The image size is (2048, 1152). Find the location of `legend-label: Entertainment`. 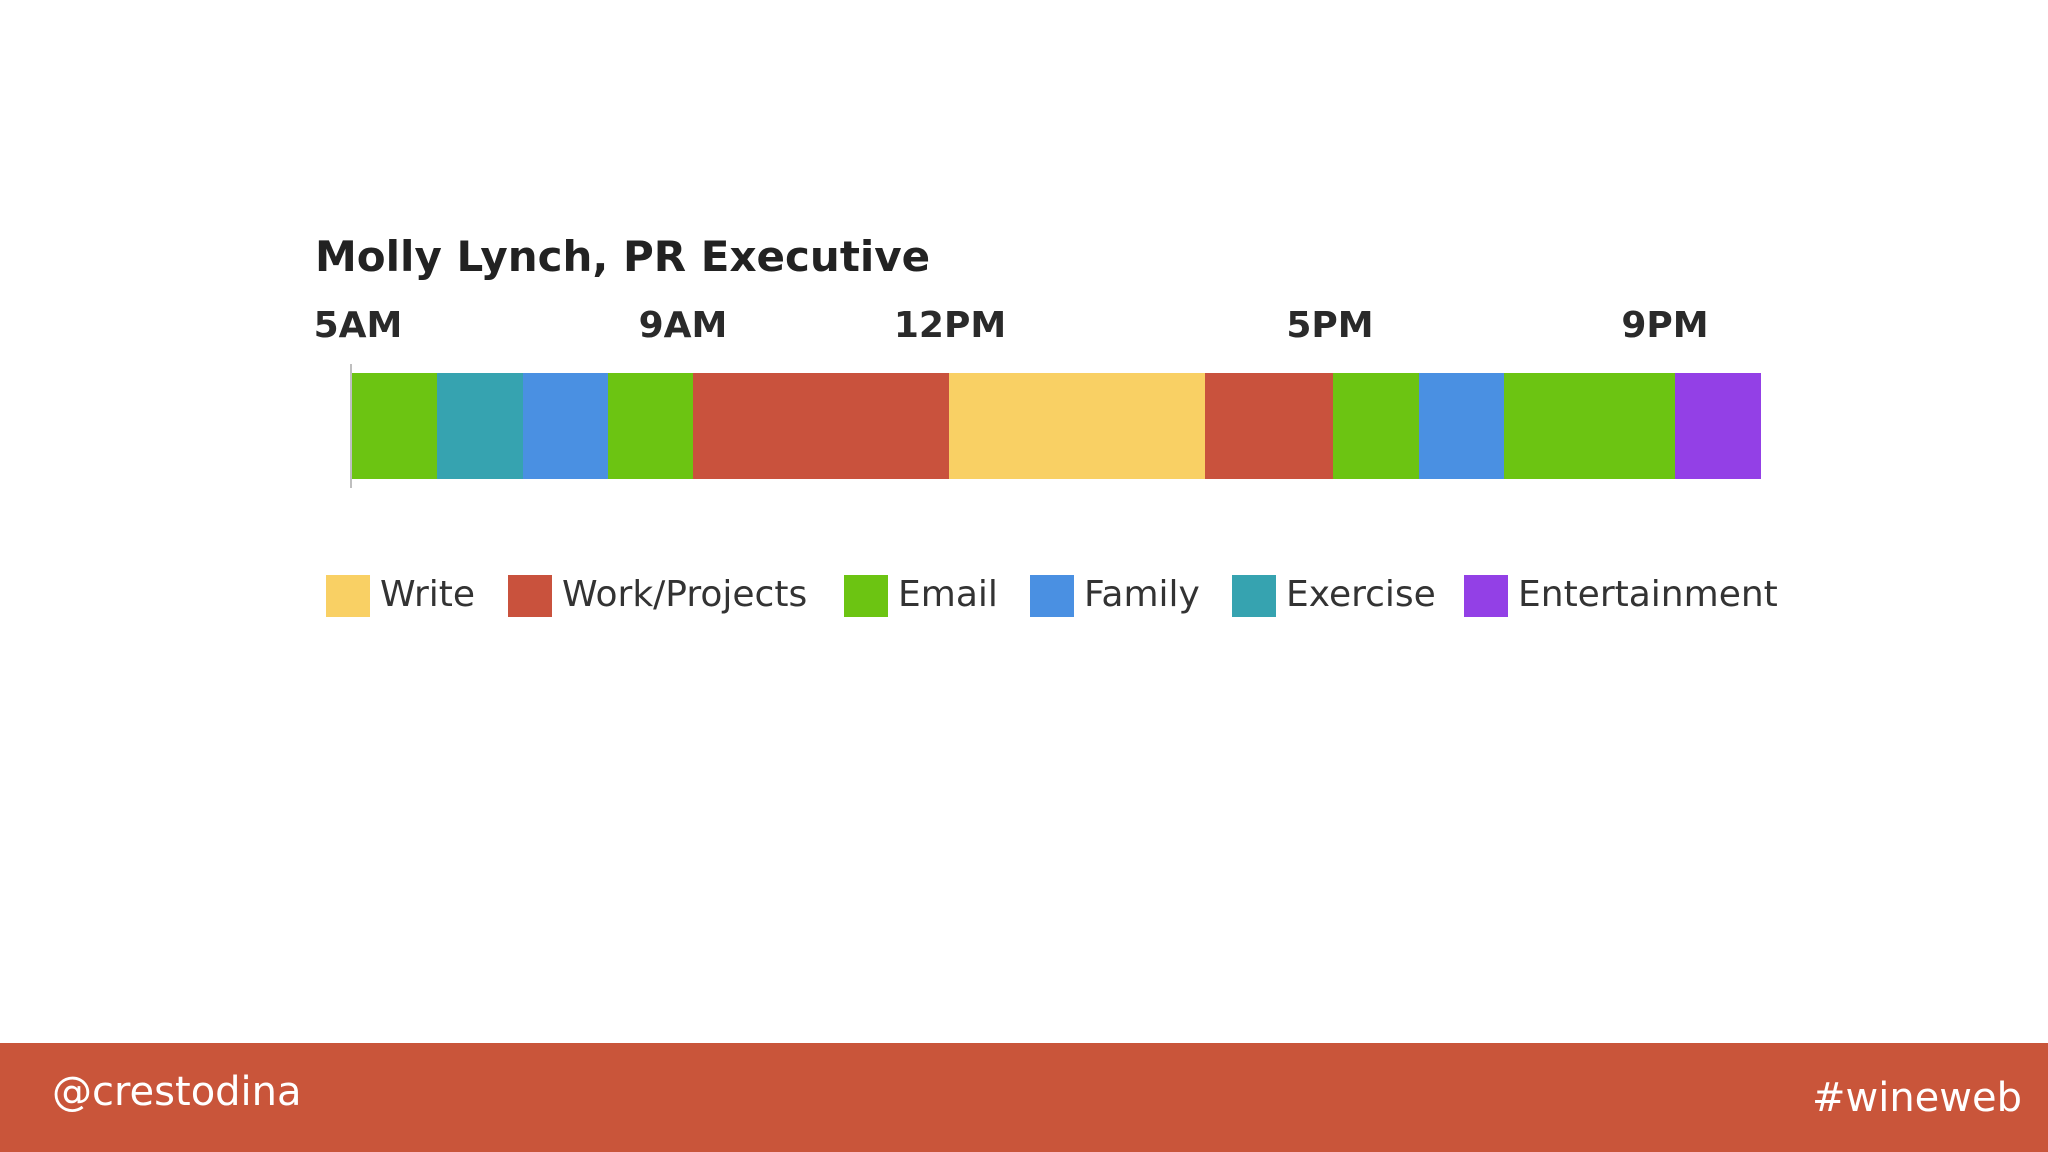

legend-label: Entertainment is located at coordinates (1648, 594).